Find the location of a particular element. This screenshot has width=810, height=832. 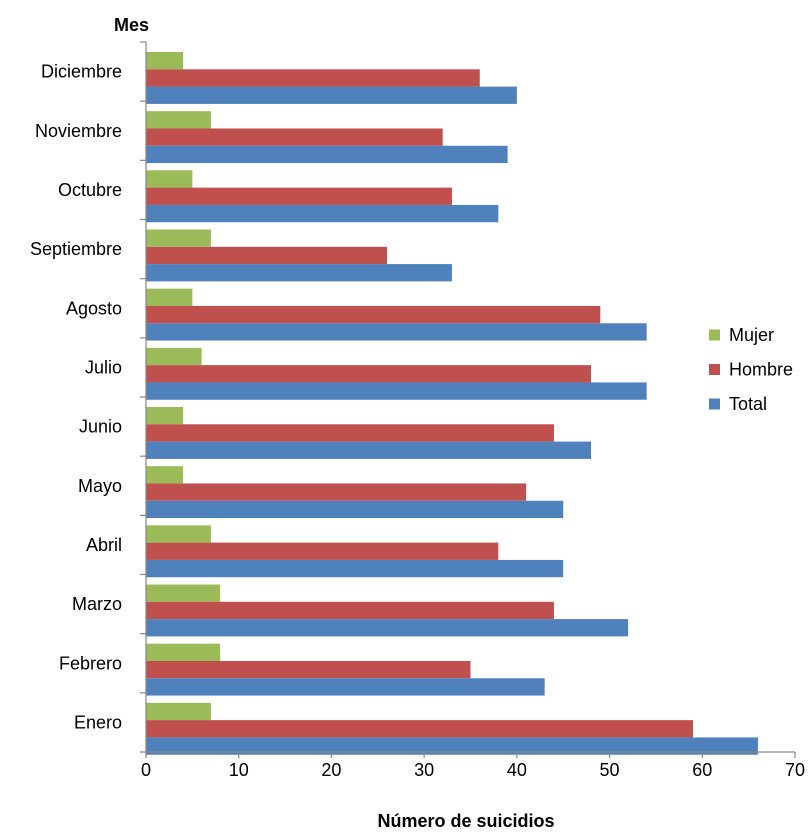

bar-total-marzo is located at coordinates (387, 628).